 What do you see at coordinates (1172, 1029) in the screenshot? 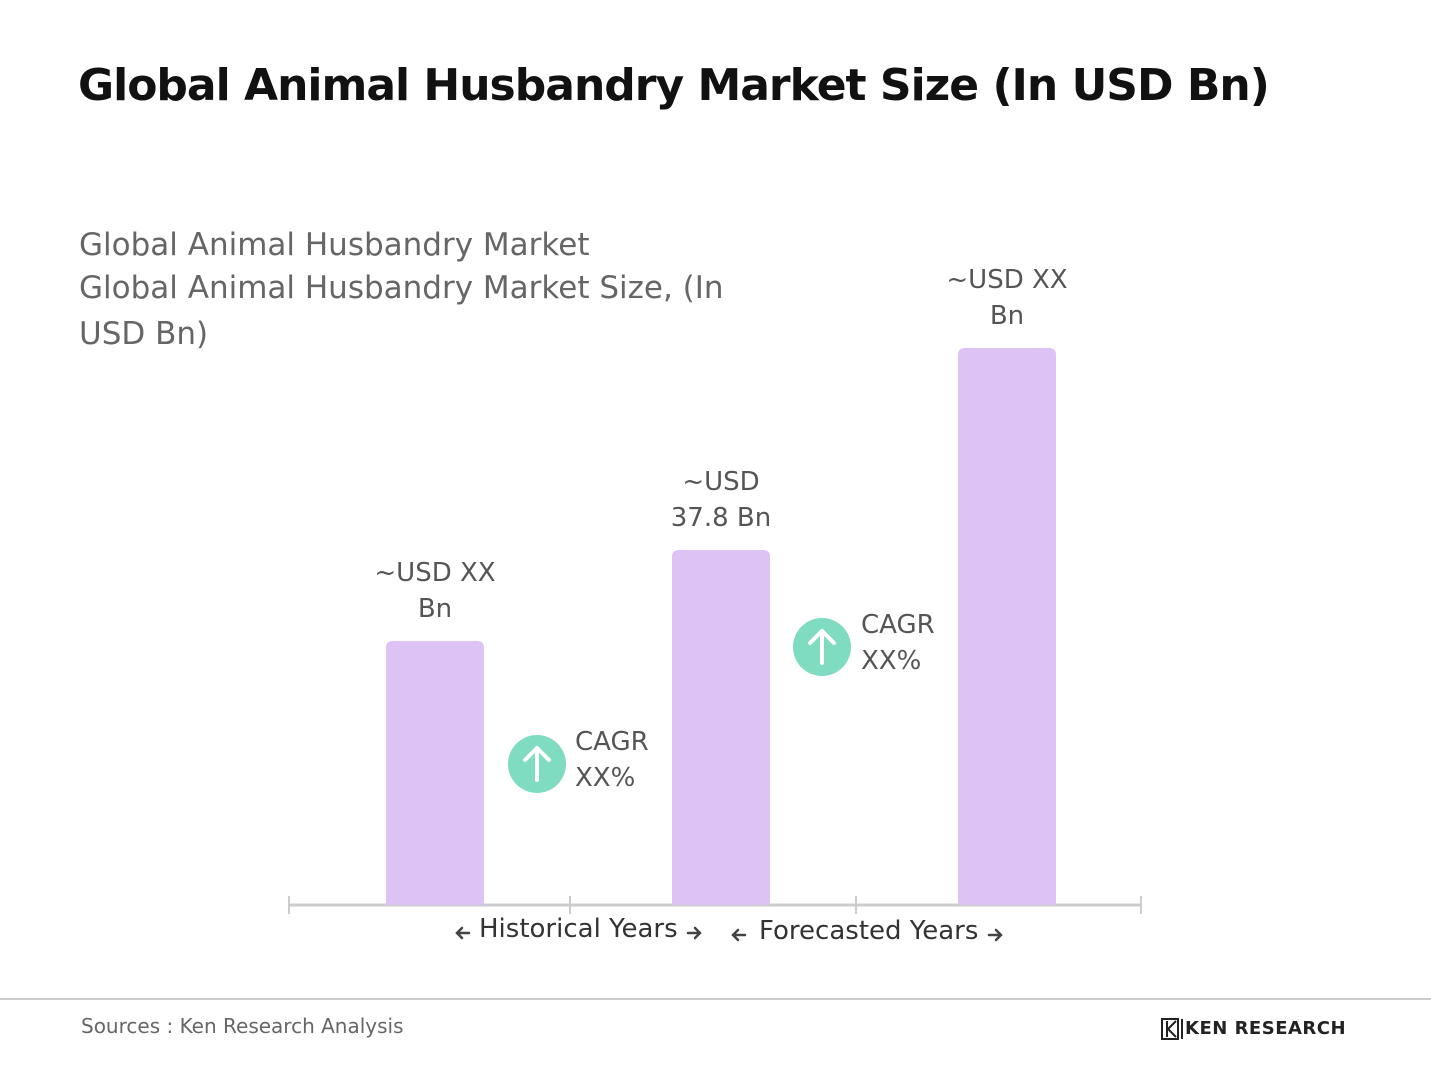
I see `brand-logo` at bounding box center [1172, 1029].